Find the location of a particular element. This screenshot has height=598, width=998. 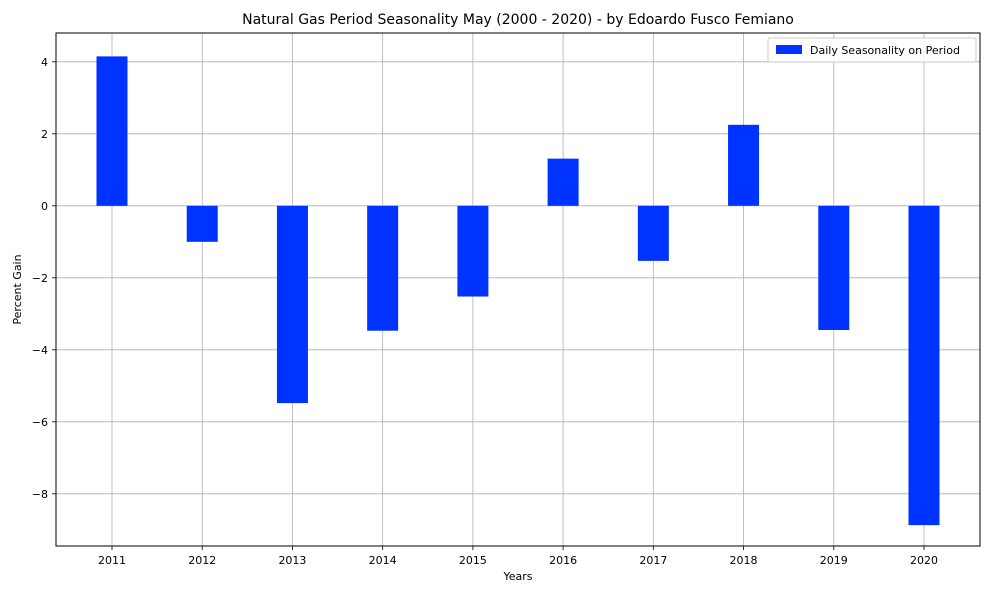

legend-box is located at coordinates (872, 50).